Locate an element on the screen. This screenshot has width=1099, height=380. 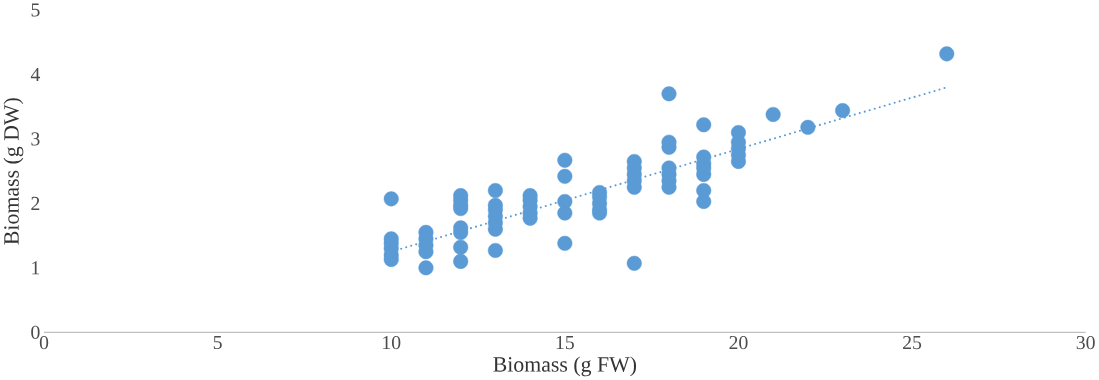
y-tick-label: 3 is located at coordinates (35, 139).